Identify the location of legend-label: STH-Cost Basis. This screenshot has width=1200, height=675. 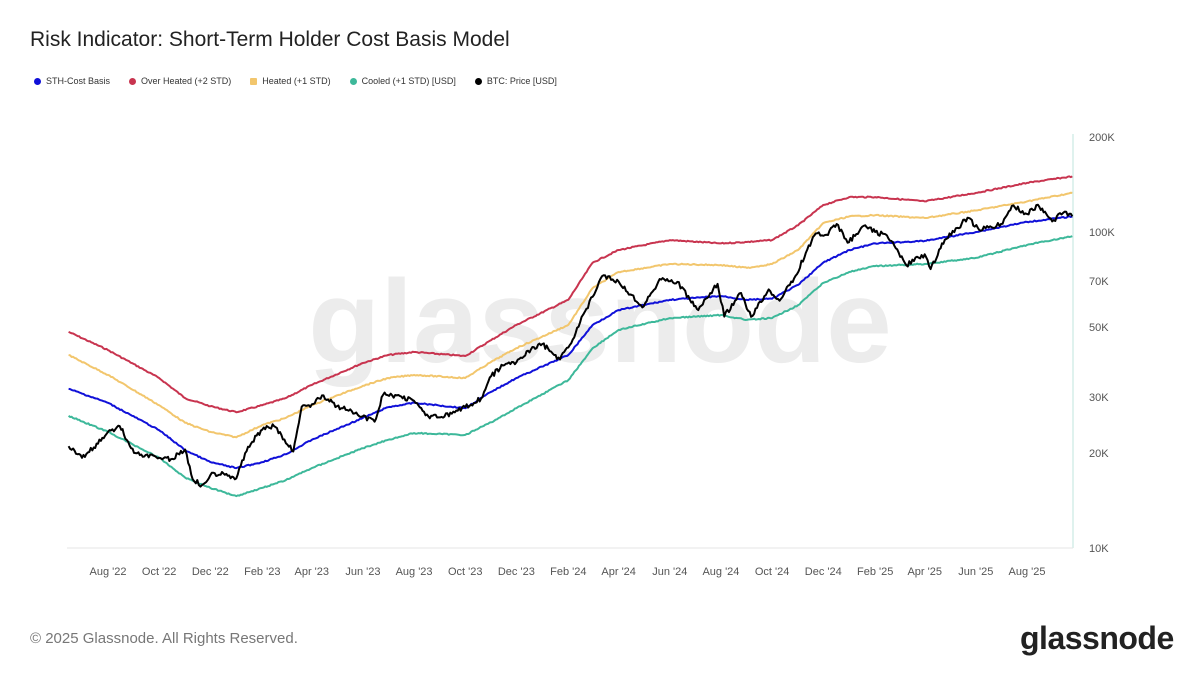
(78, 81).